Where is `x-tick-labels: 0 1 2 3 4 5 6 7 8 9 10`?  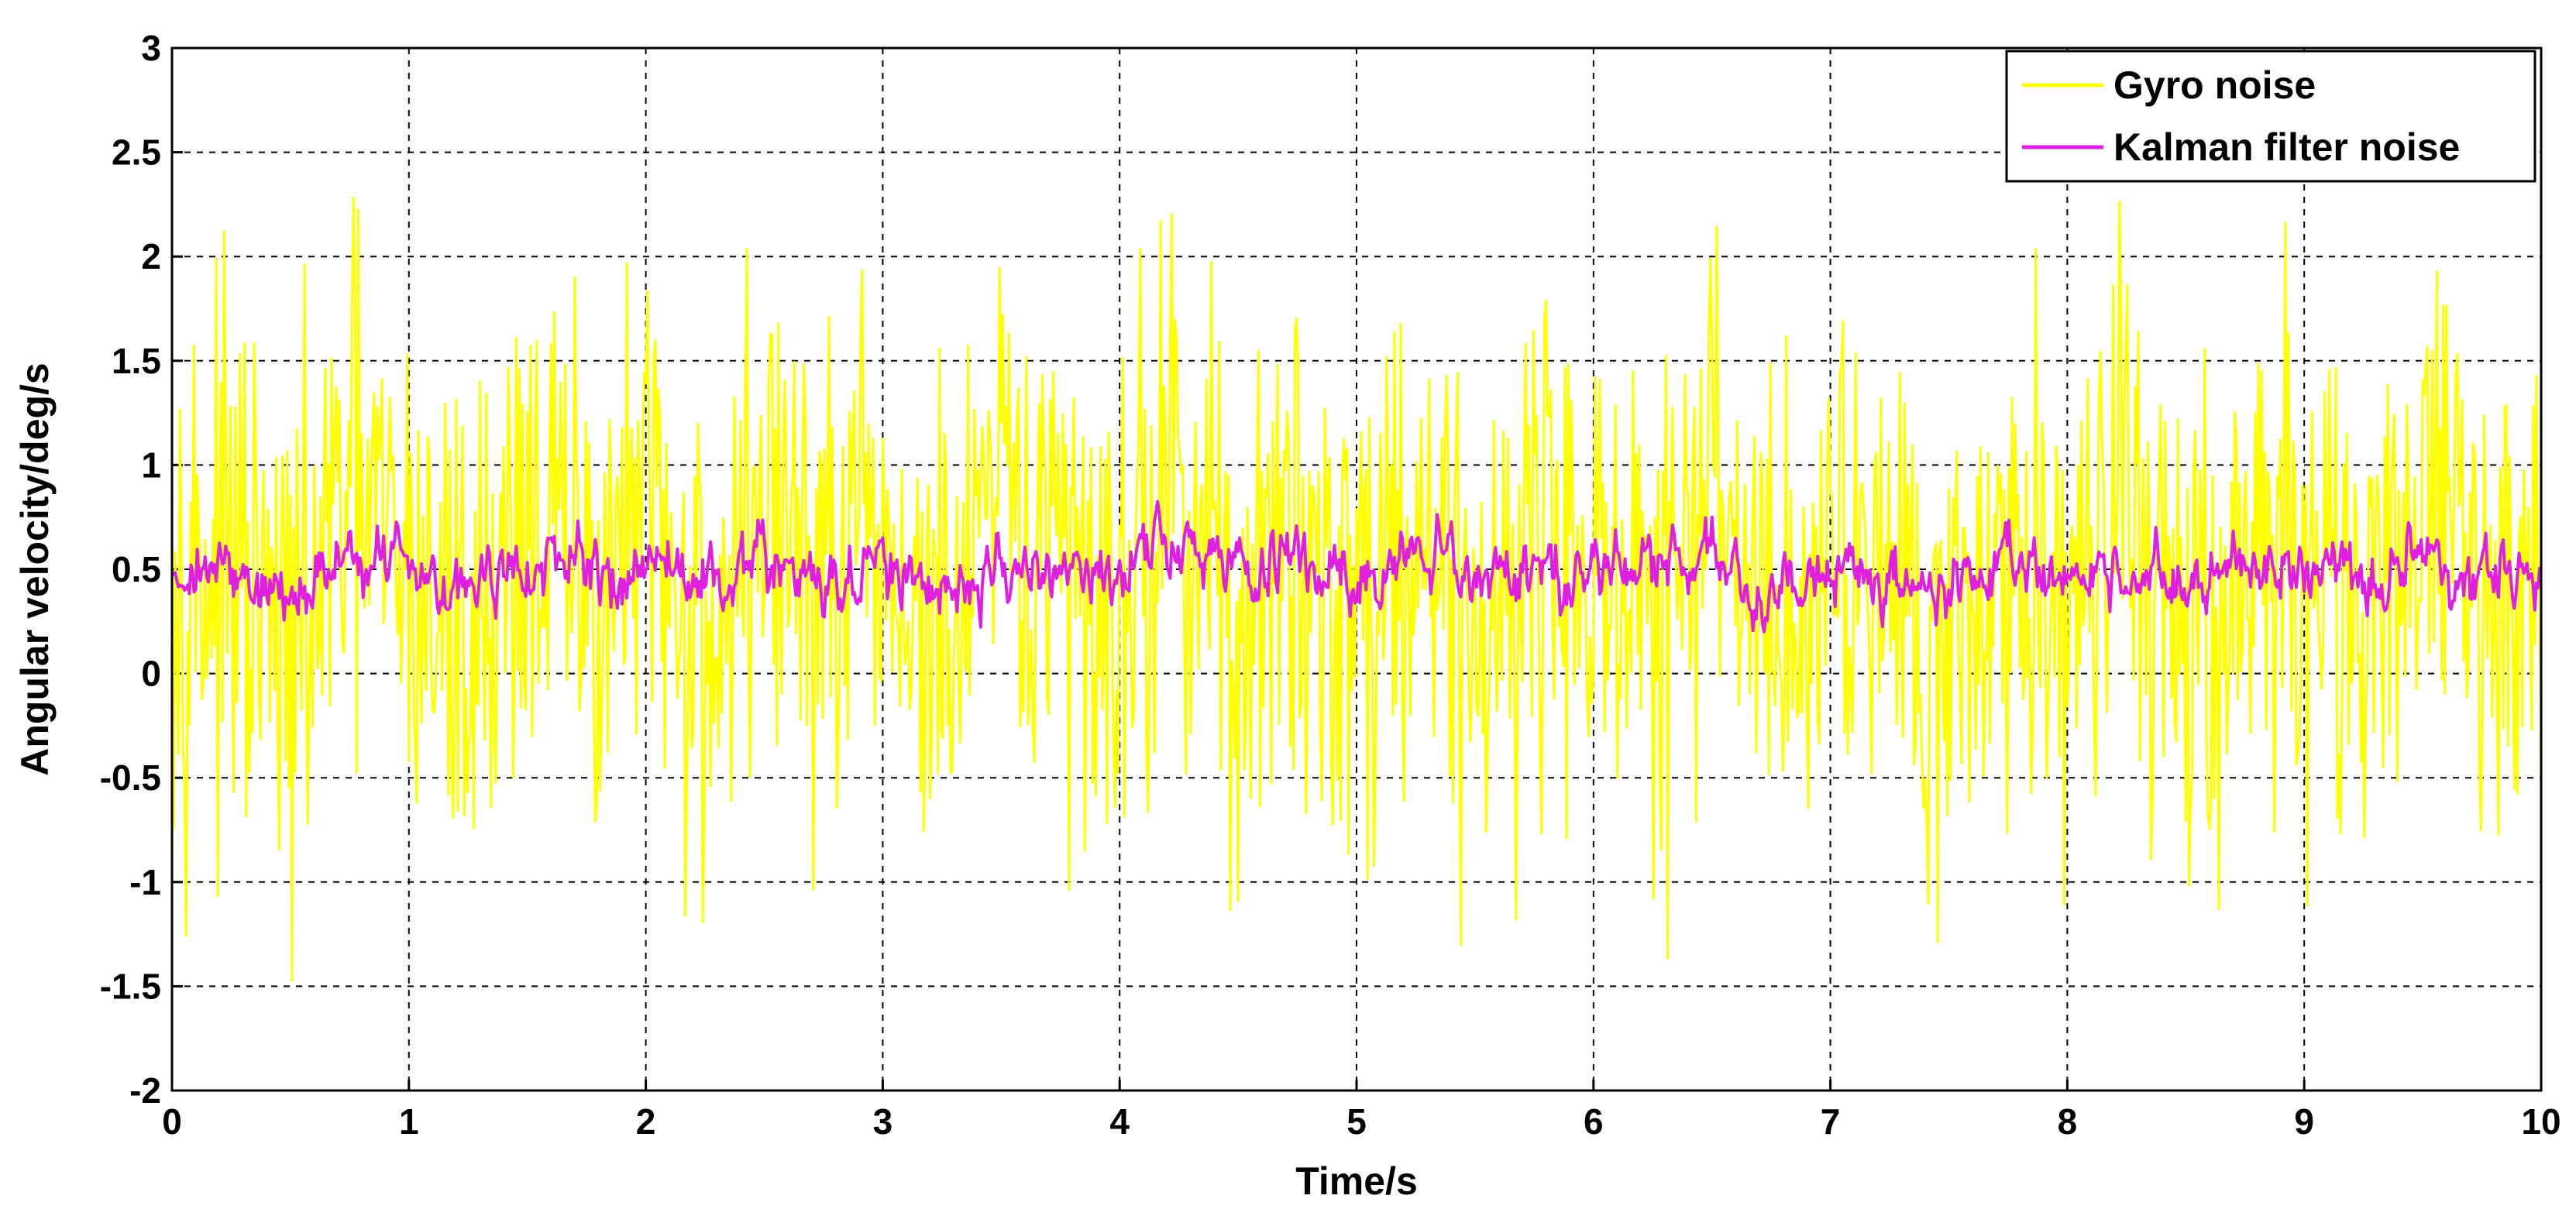 x-tick-labels: 0 1 2 3 4 5 6 7 8 9 10 is located at coordinates (1361, 1122).